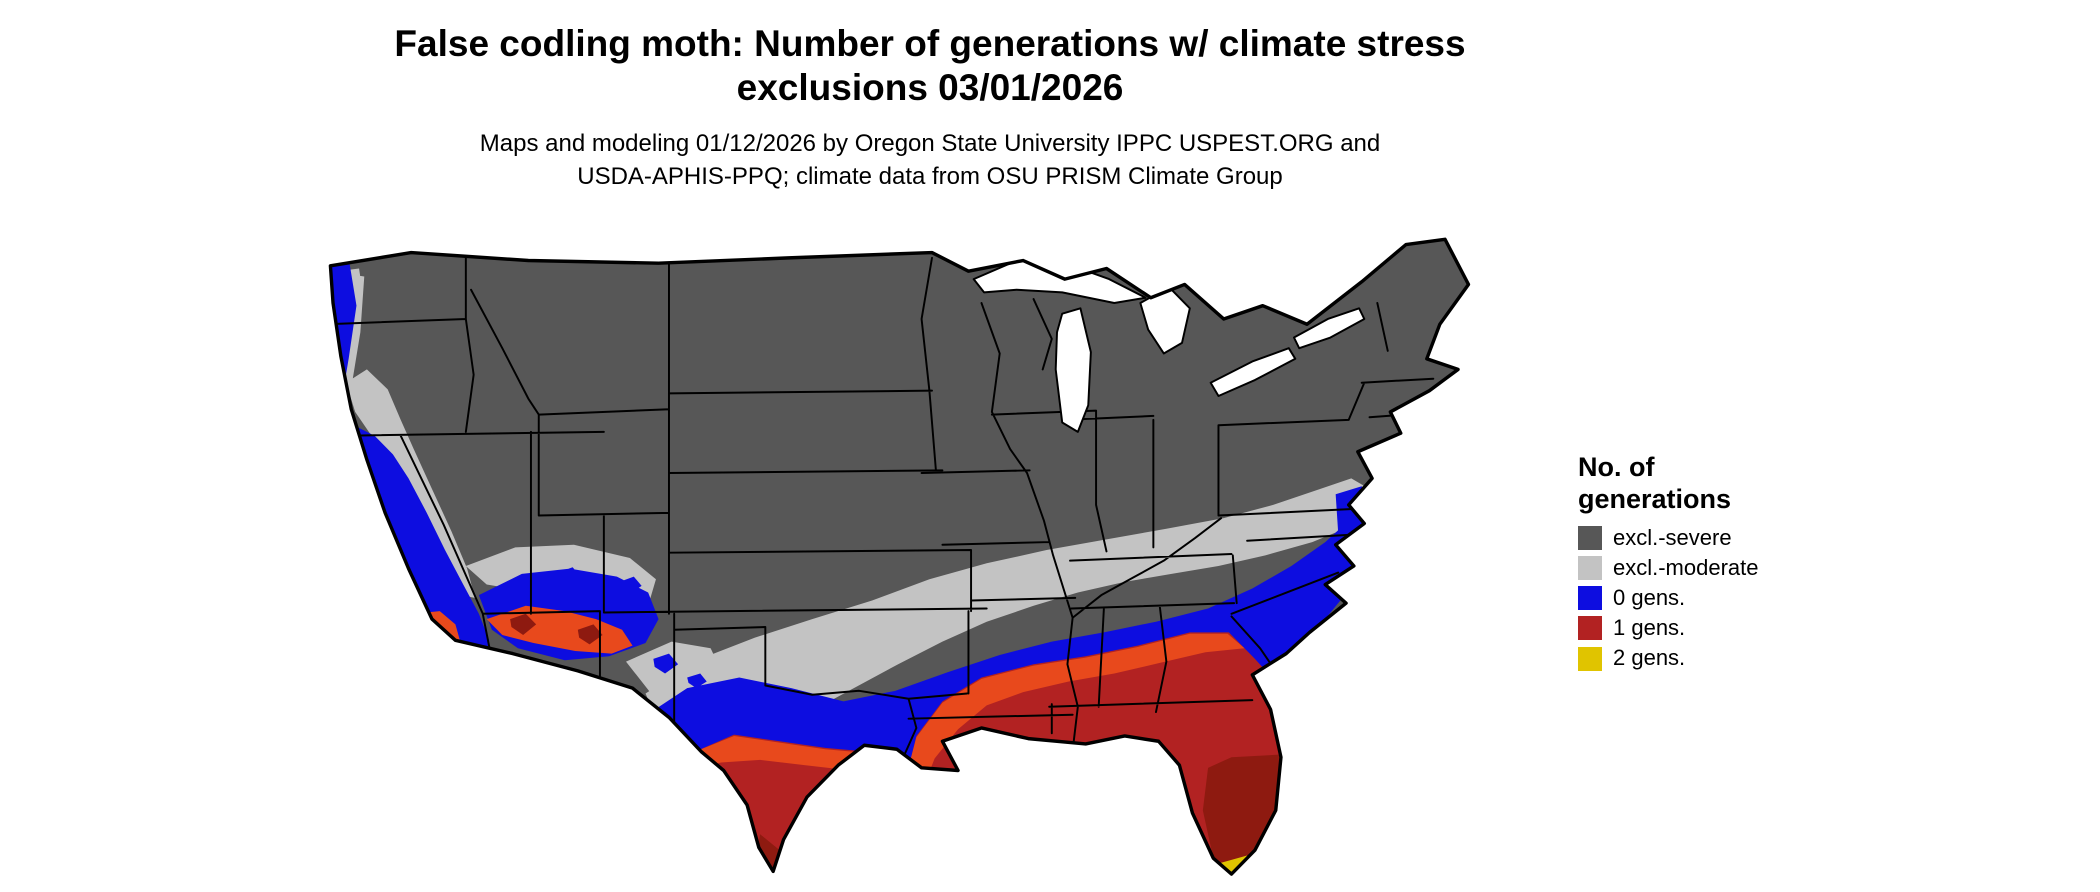 The width and height of the screenshot is (2100, 892). Describe the element at coordinates (1686, 567) in the screenshot. I see `legend-label-excl-moderate: excl.-moderate` at that location.